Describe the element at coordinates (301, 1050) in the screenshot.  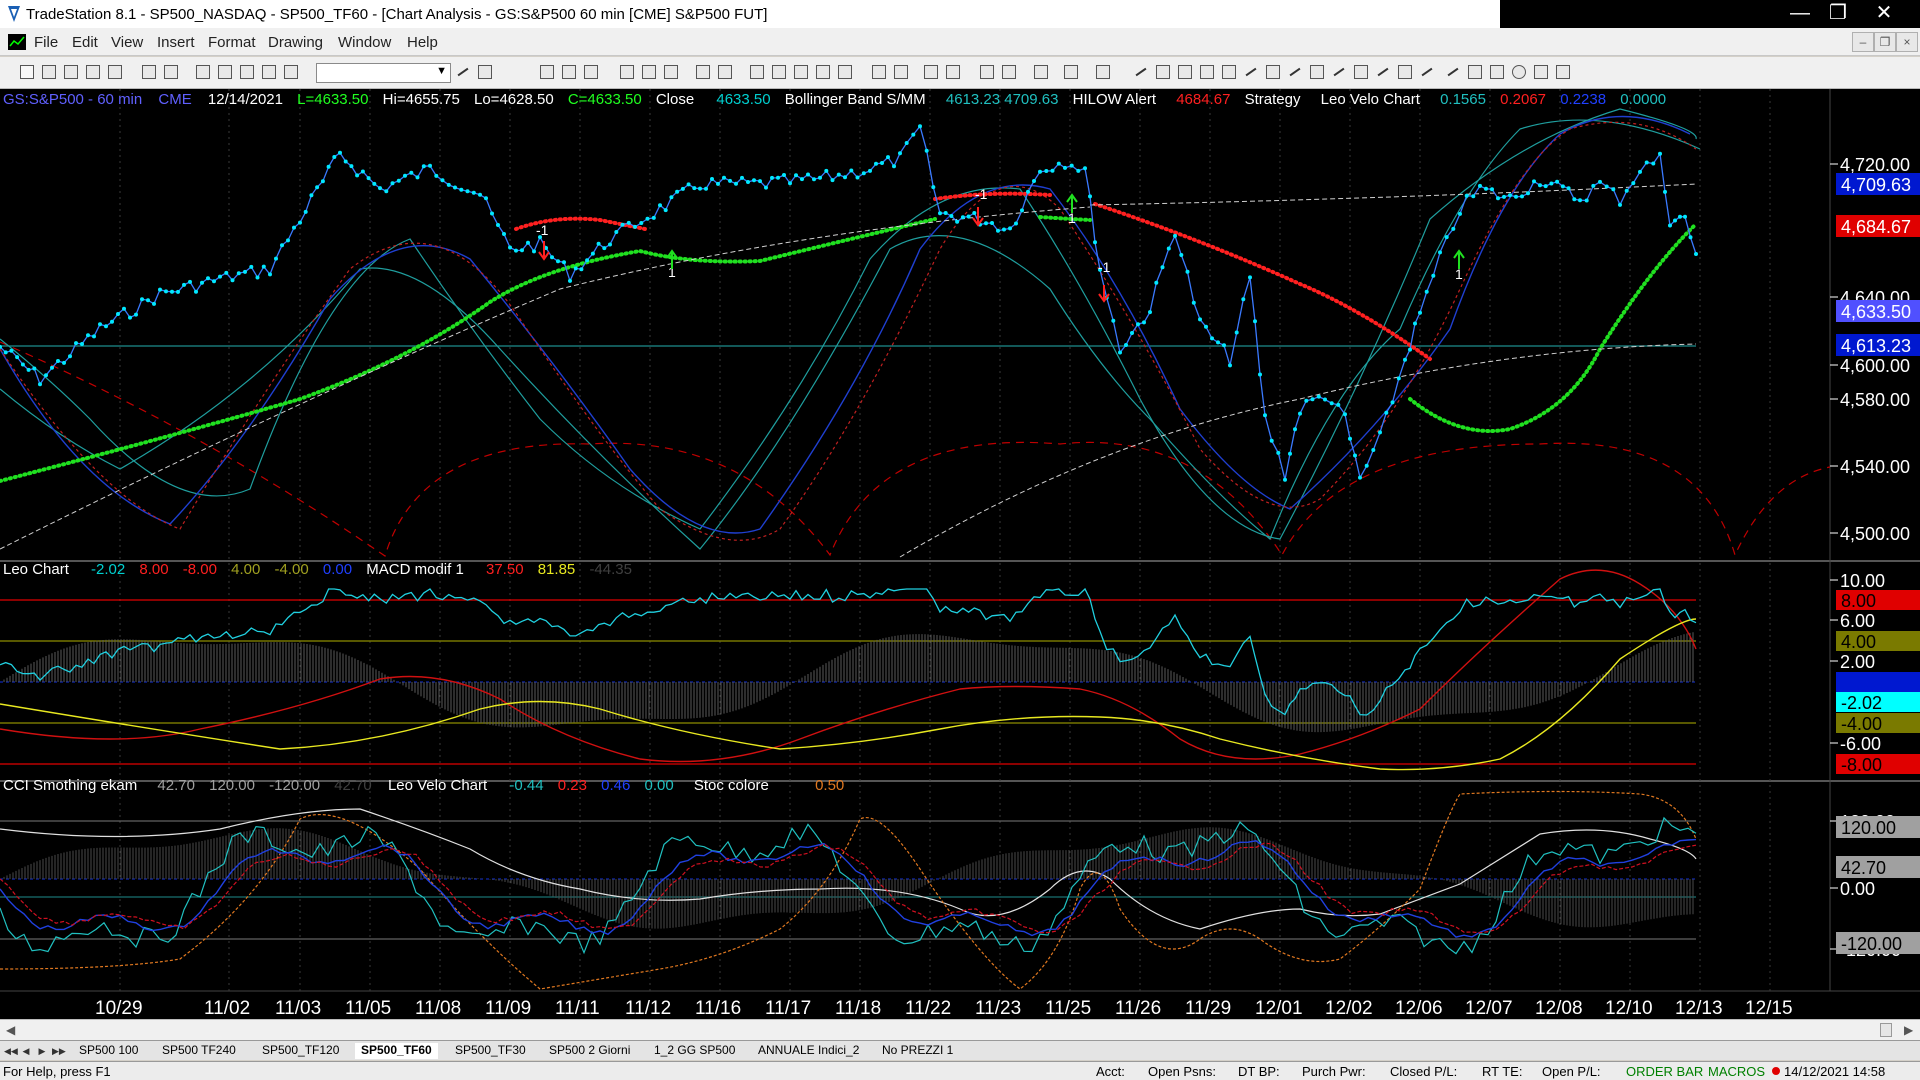
I see `tab-sp500-tf120: SP500_TF120` at that location.